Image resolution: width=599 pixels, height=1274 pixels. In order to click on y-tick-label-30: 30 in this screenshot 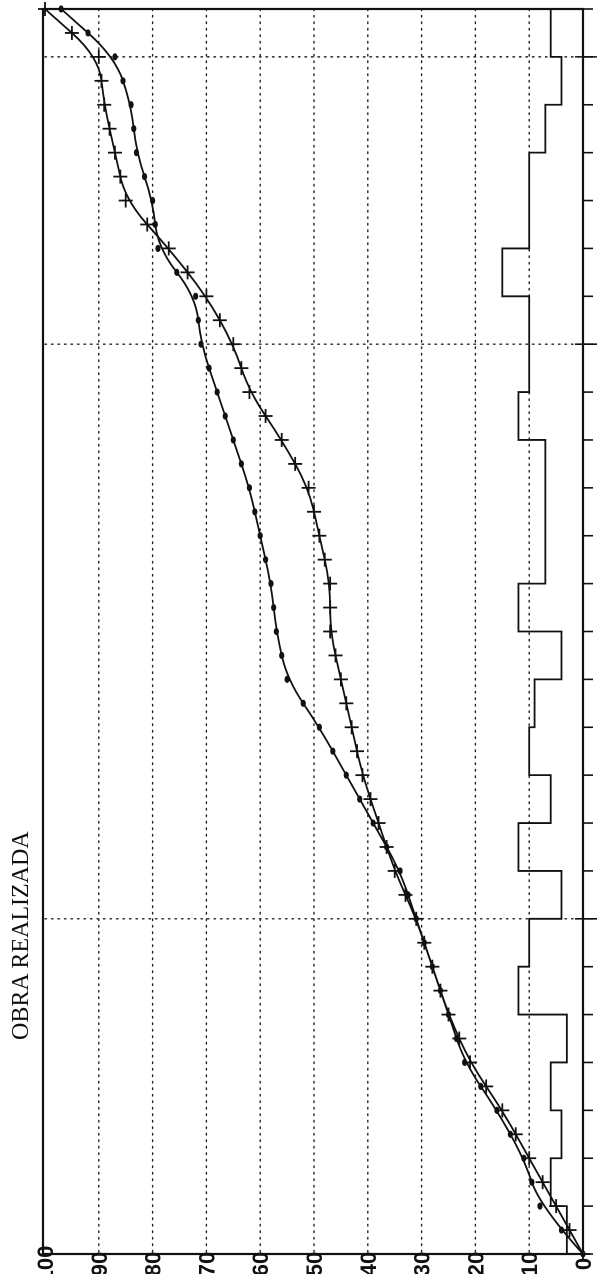, I will do `click(422, 1263)`.